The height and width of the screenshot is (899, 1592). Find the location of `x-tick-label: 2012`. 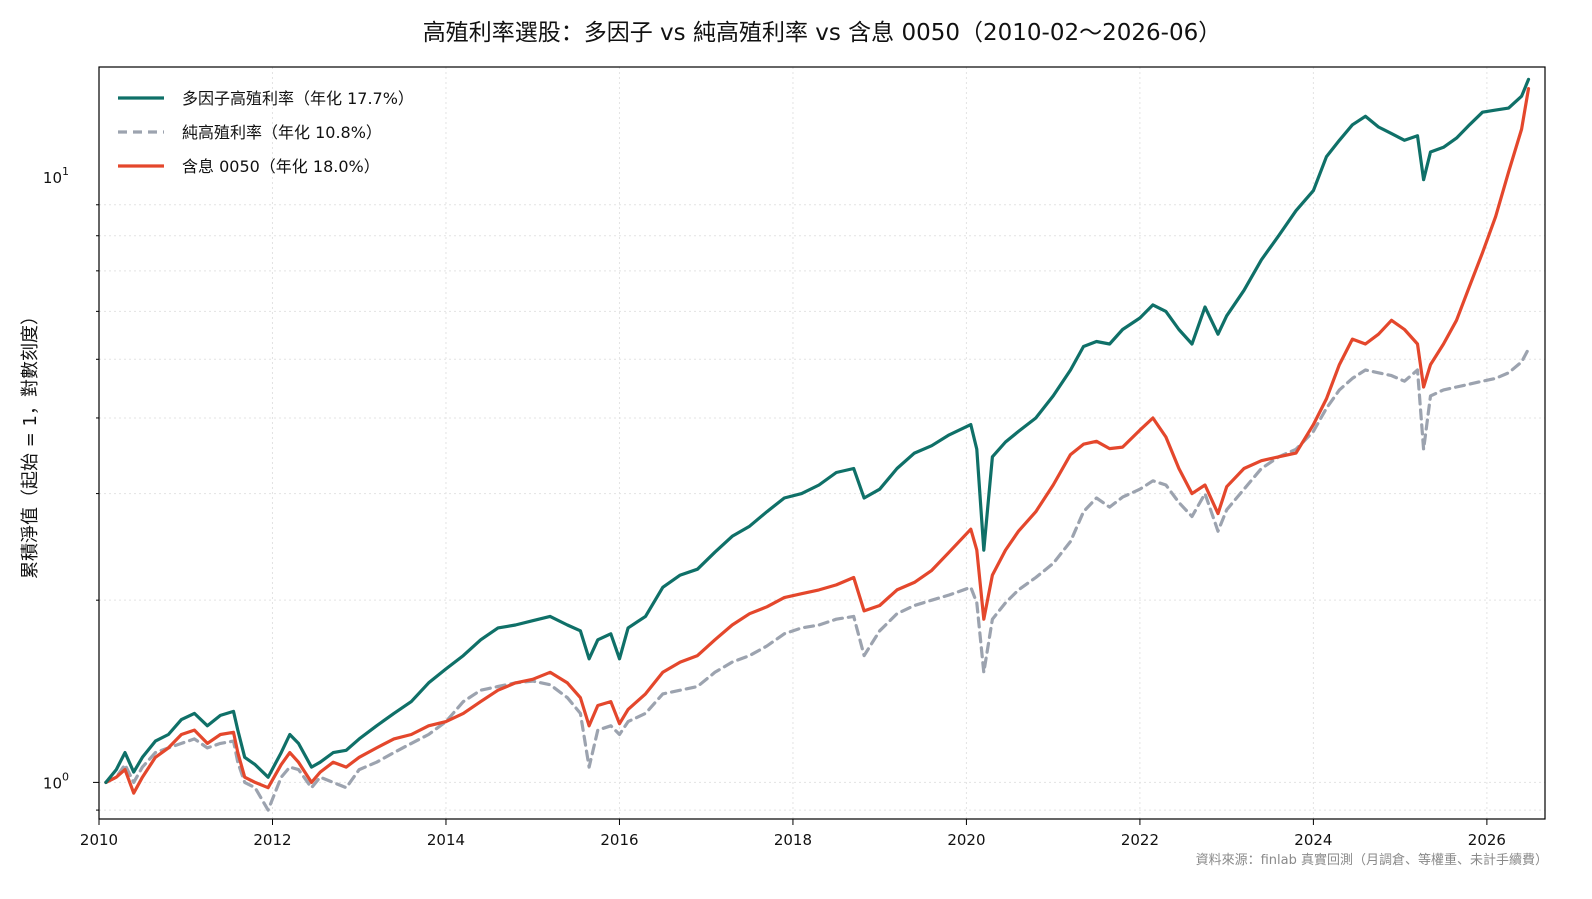

x-tick-label: 2012 is located at coordinates (272, 840).